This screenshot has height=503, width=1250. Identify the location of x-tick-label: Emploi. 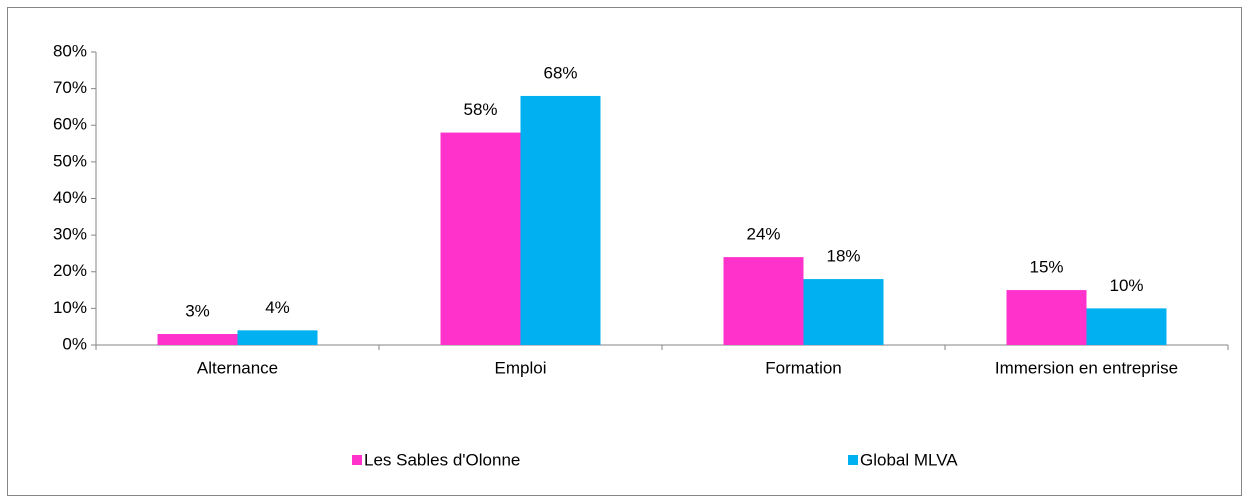
(521, 367).